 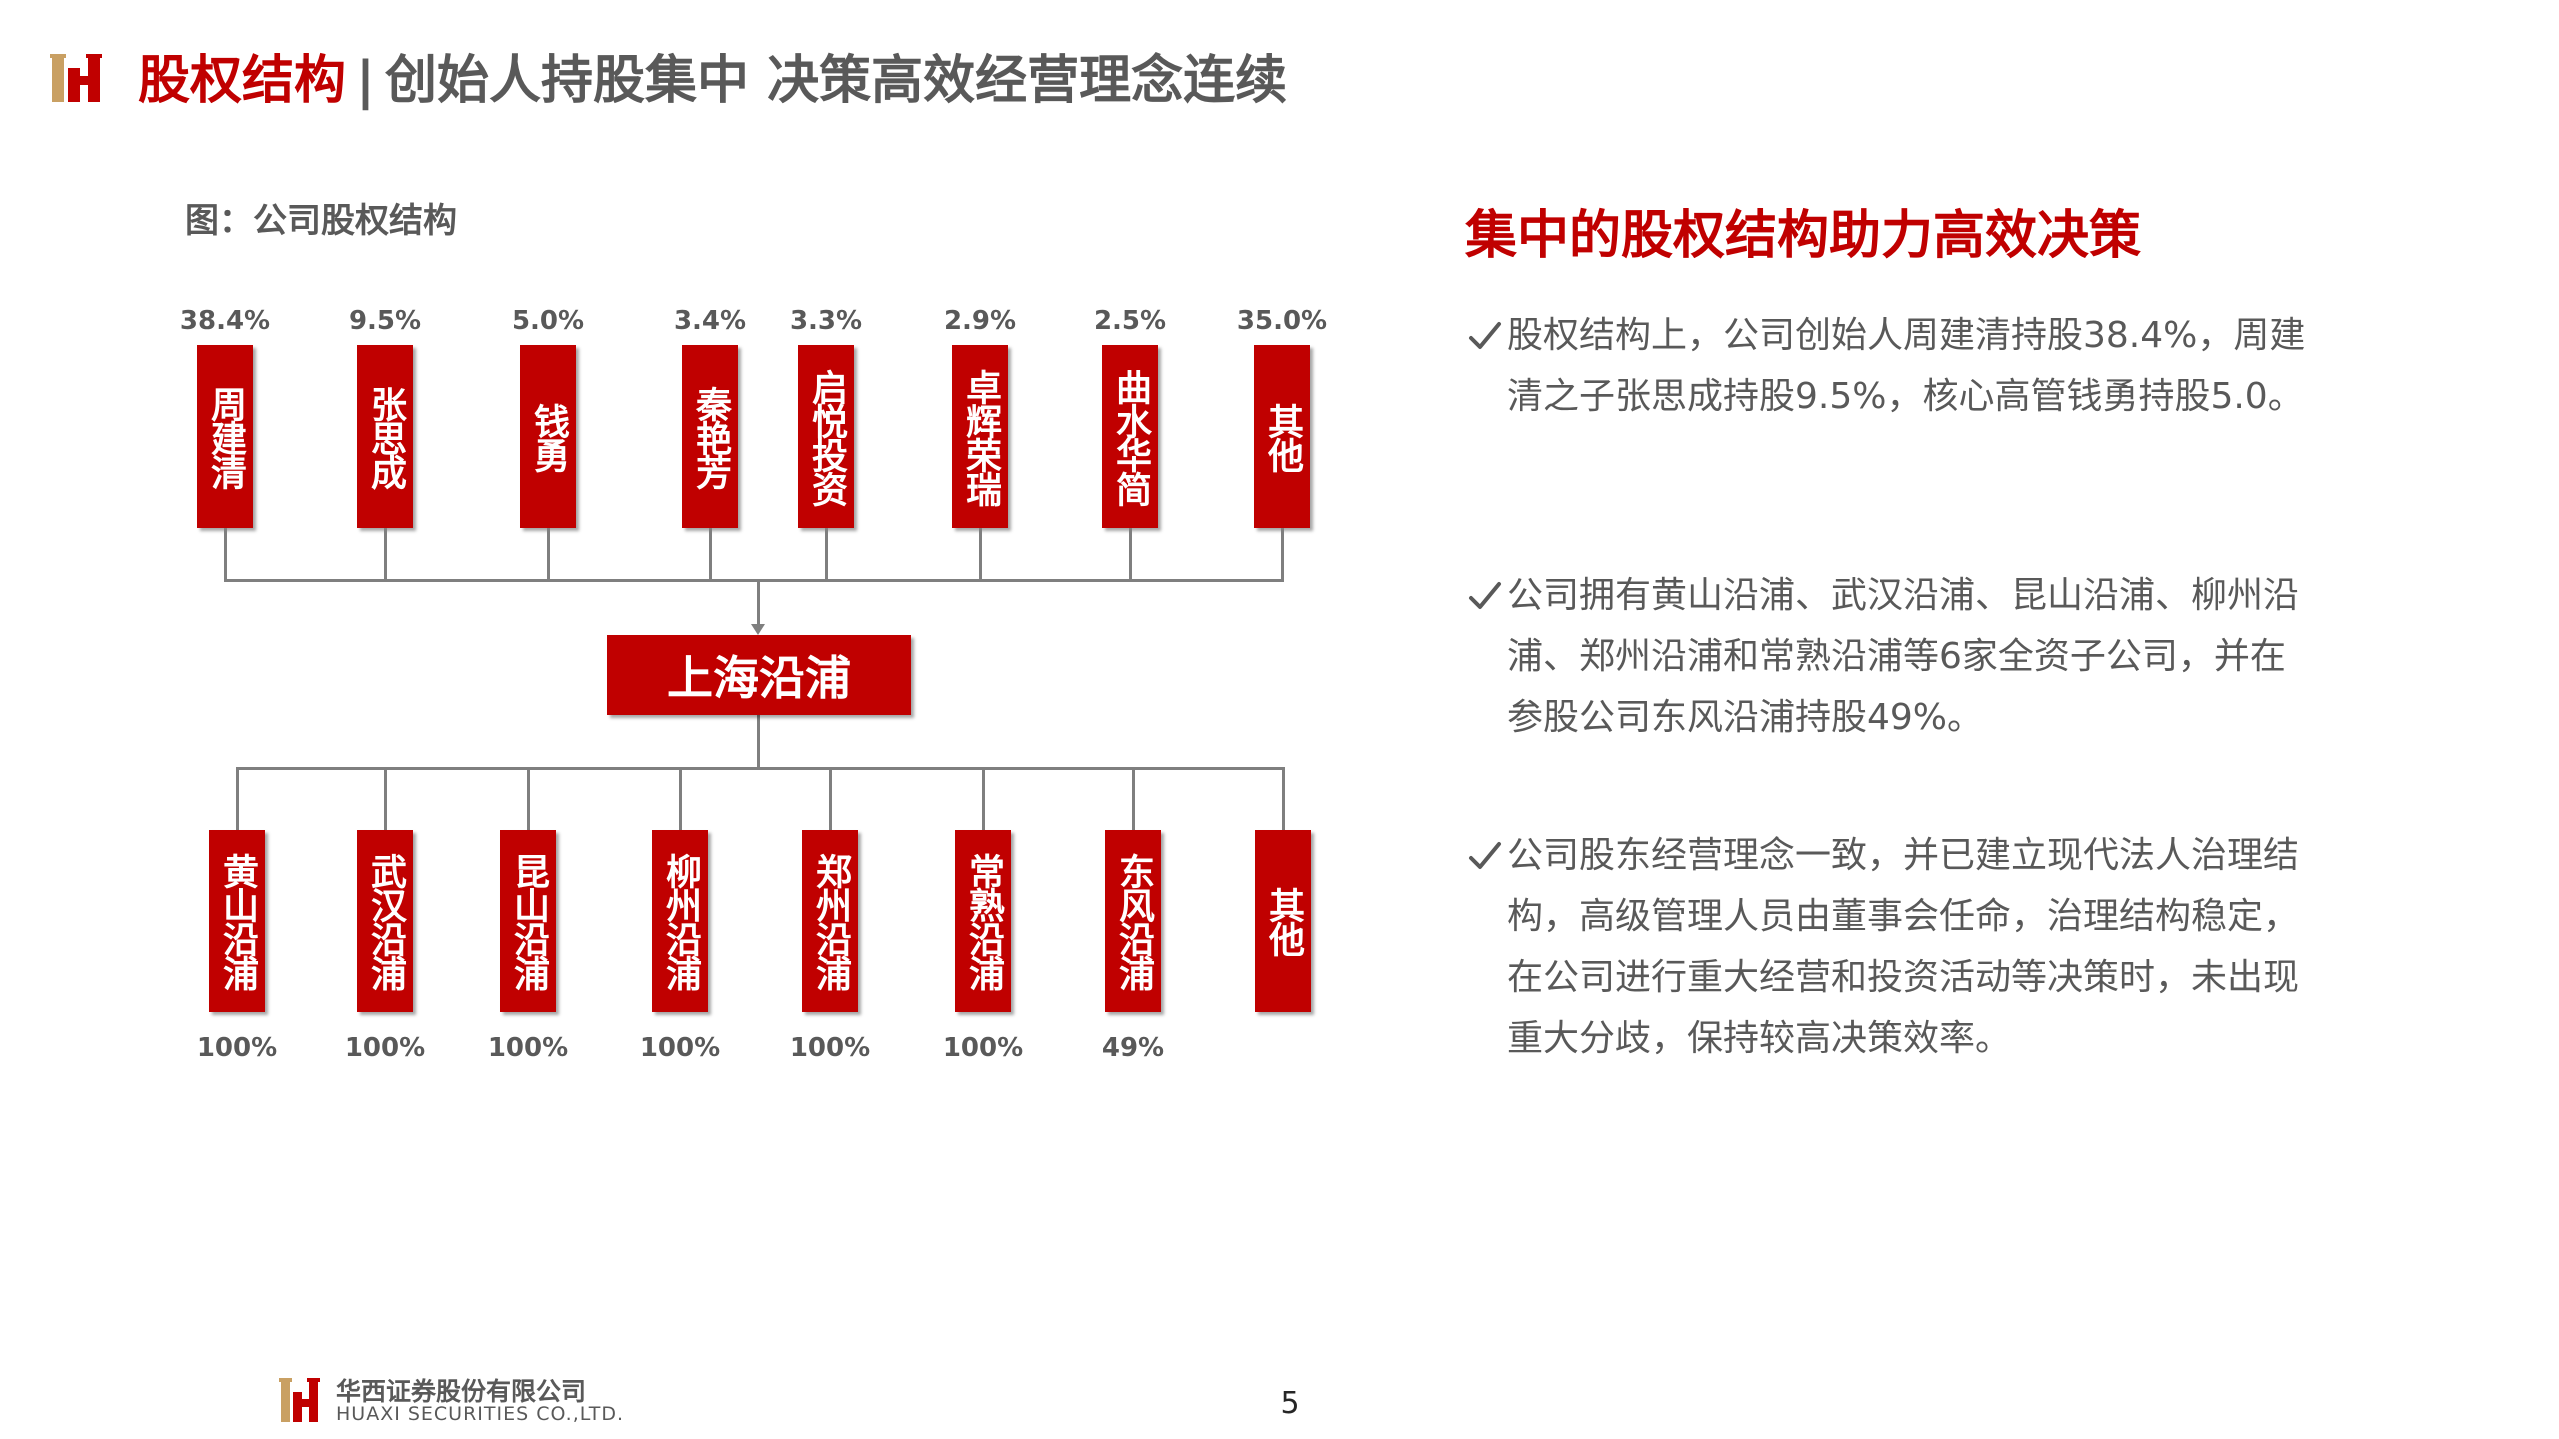 I want to click on subsidiary-box: 昆山沿浦, so click(x=528, y=921).